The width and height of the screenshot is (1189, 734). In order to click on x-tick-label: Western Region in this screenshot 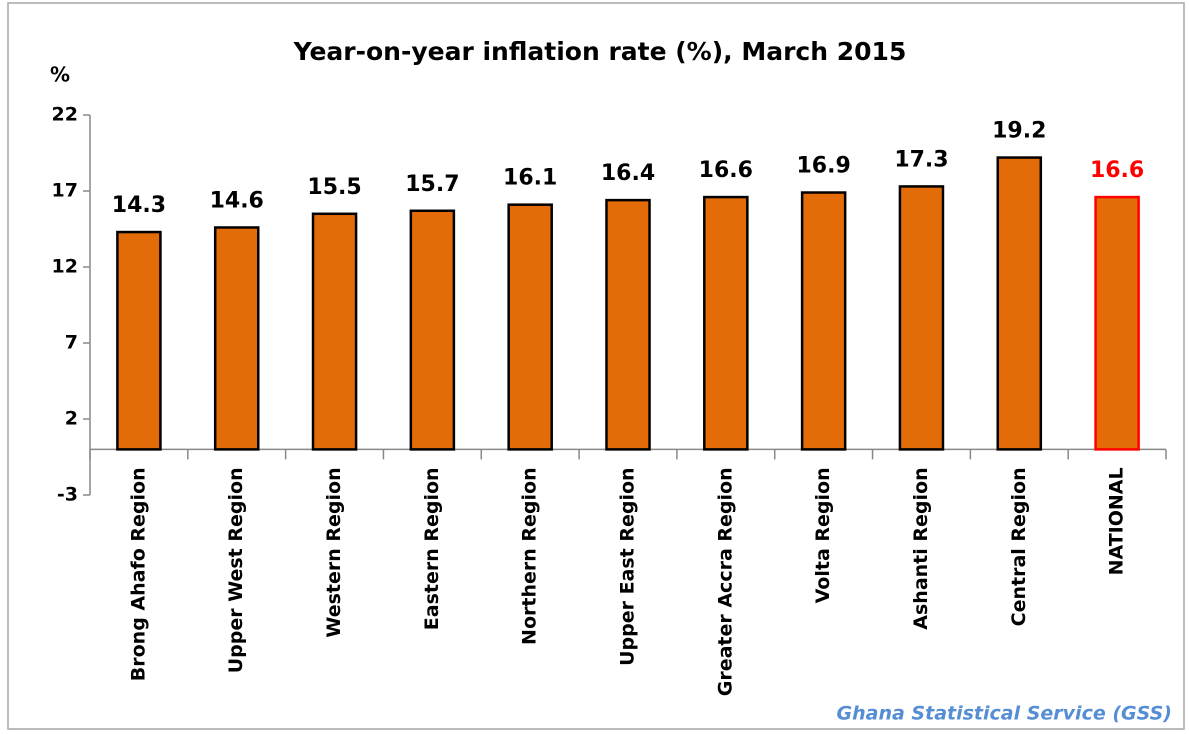, I will do `click(334, 552)`.